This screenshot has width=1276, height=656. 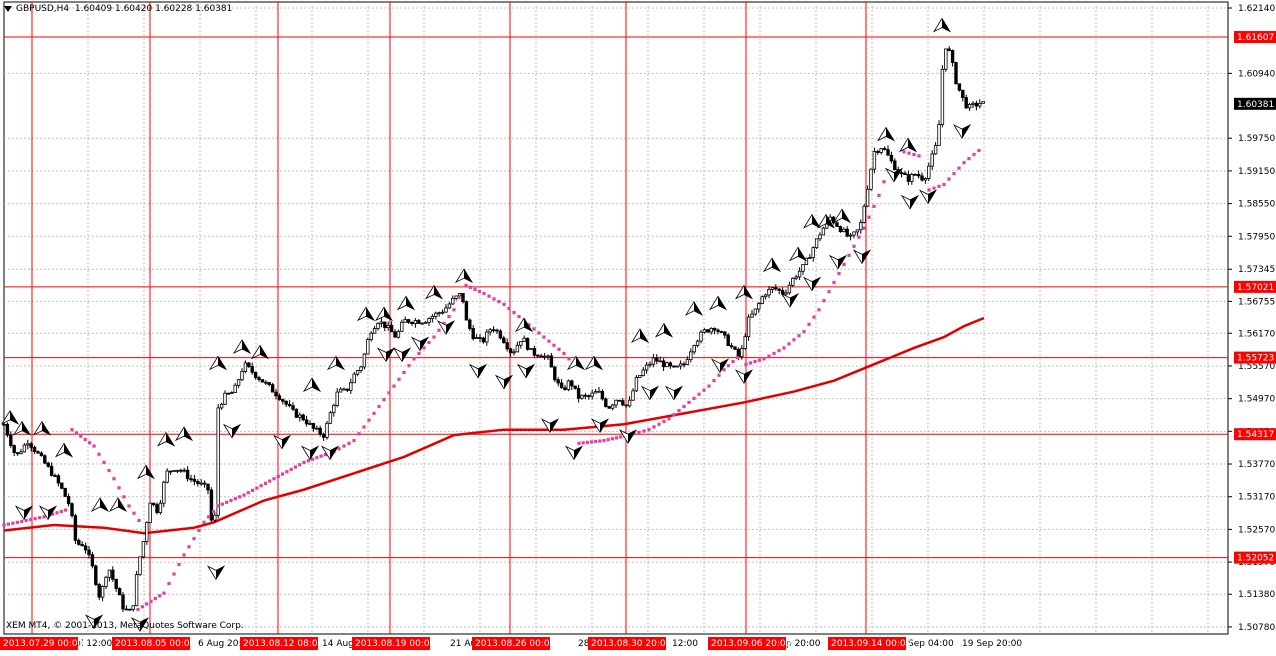 I want to click on x-tick-label: 0 Jul 12:00, so click(x=88, y=644).